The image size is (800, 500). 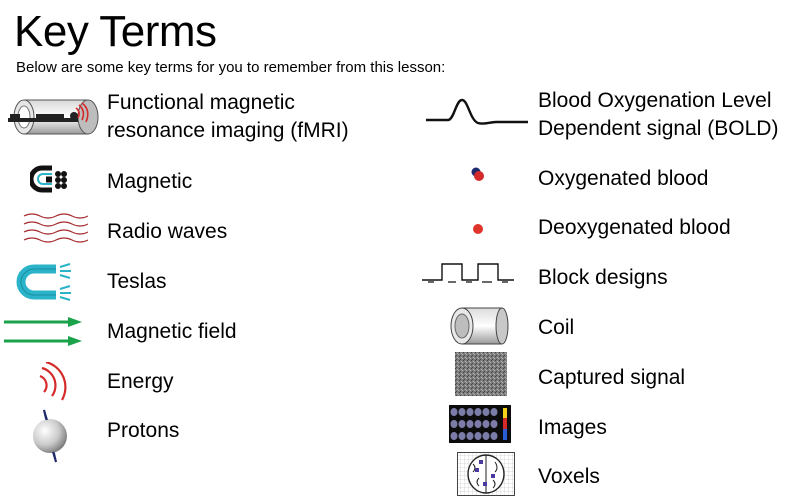 What do you see at coordinates (486, 474) in the screenshot?
I see `voxel-brain-icon` at bounding box center [486, 474].